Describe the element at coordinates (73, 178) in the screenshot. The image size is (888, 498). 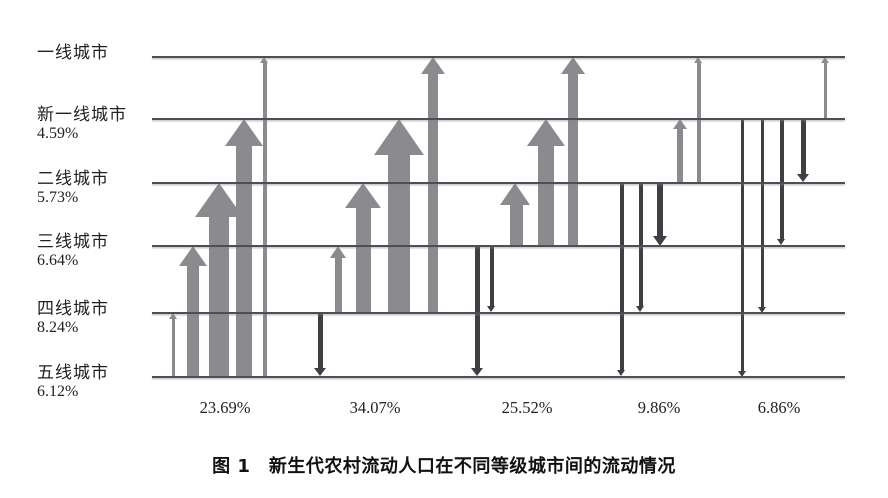
I see `tier-label-tier2: 二线城市` at that location.